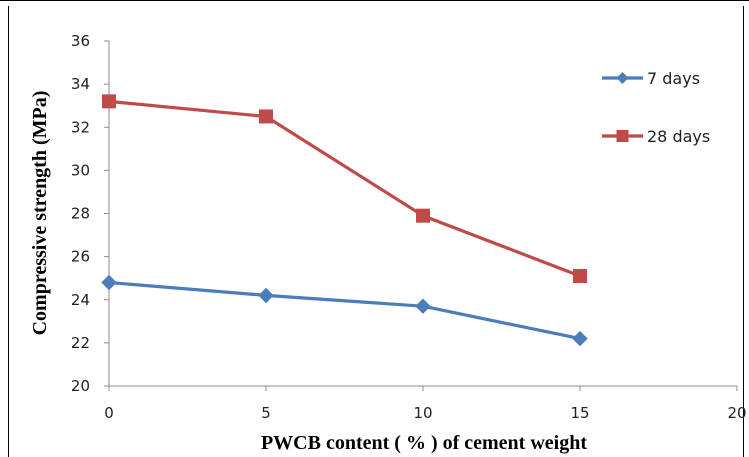  Describe the element at coordinates (266, 413) in the screenshot. I see `x-tick-label: 5` at that location.